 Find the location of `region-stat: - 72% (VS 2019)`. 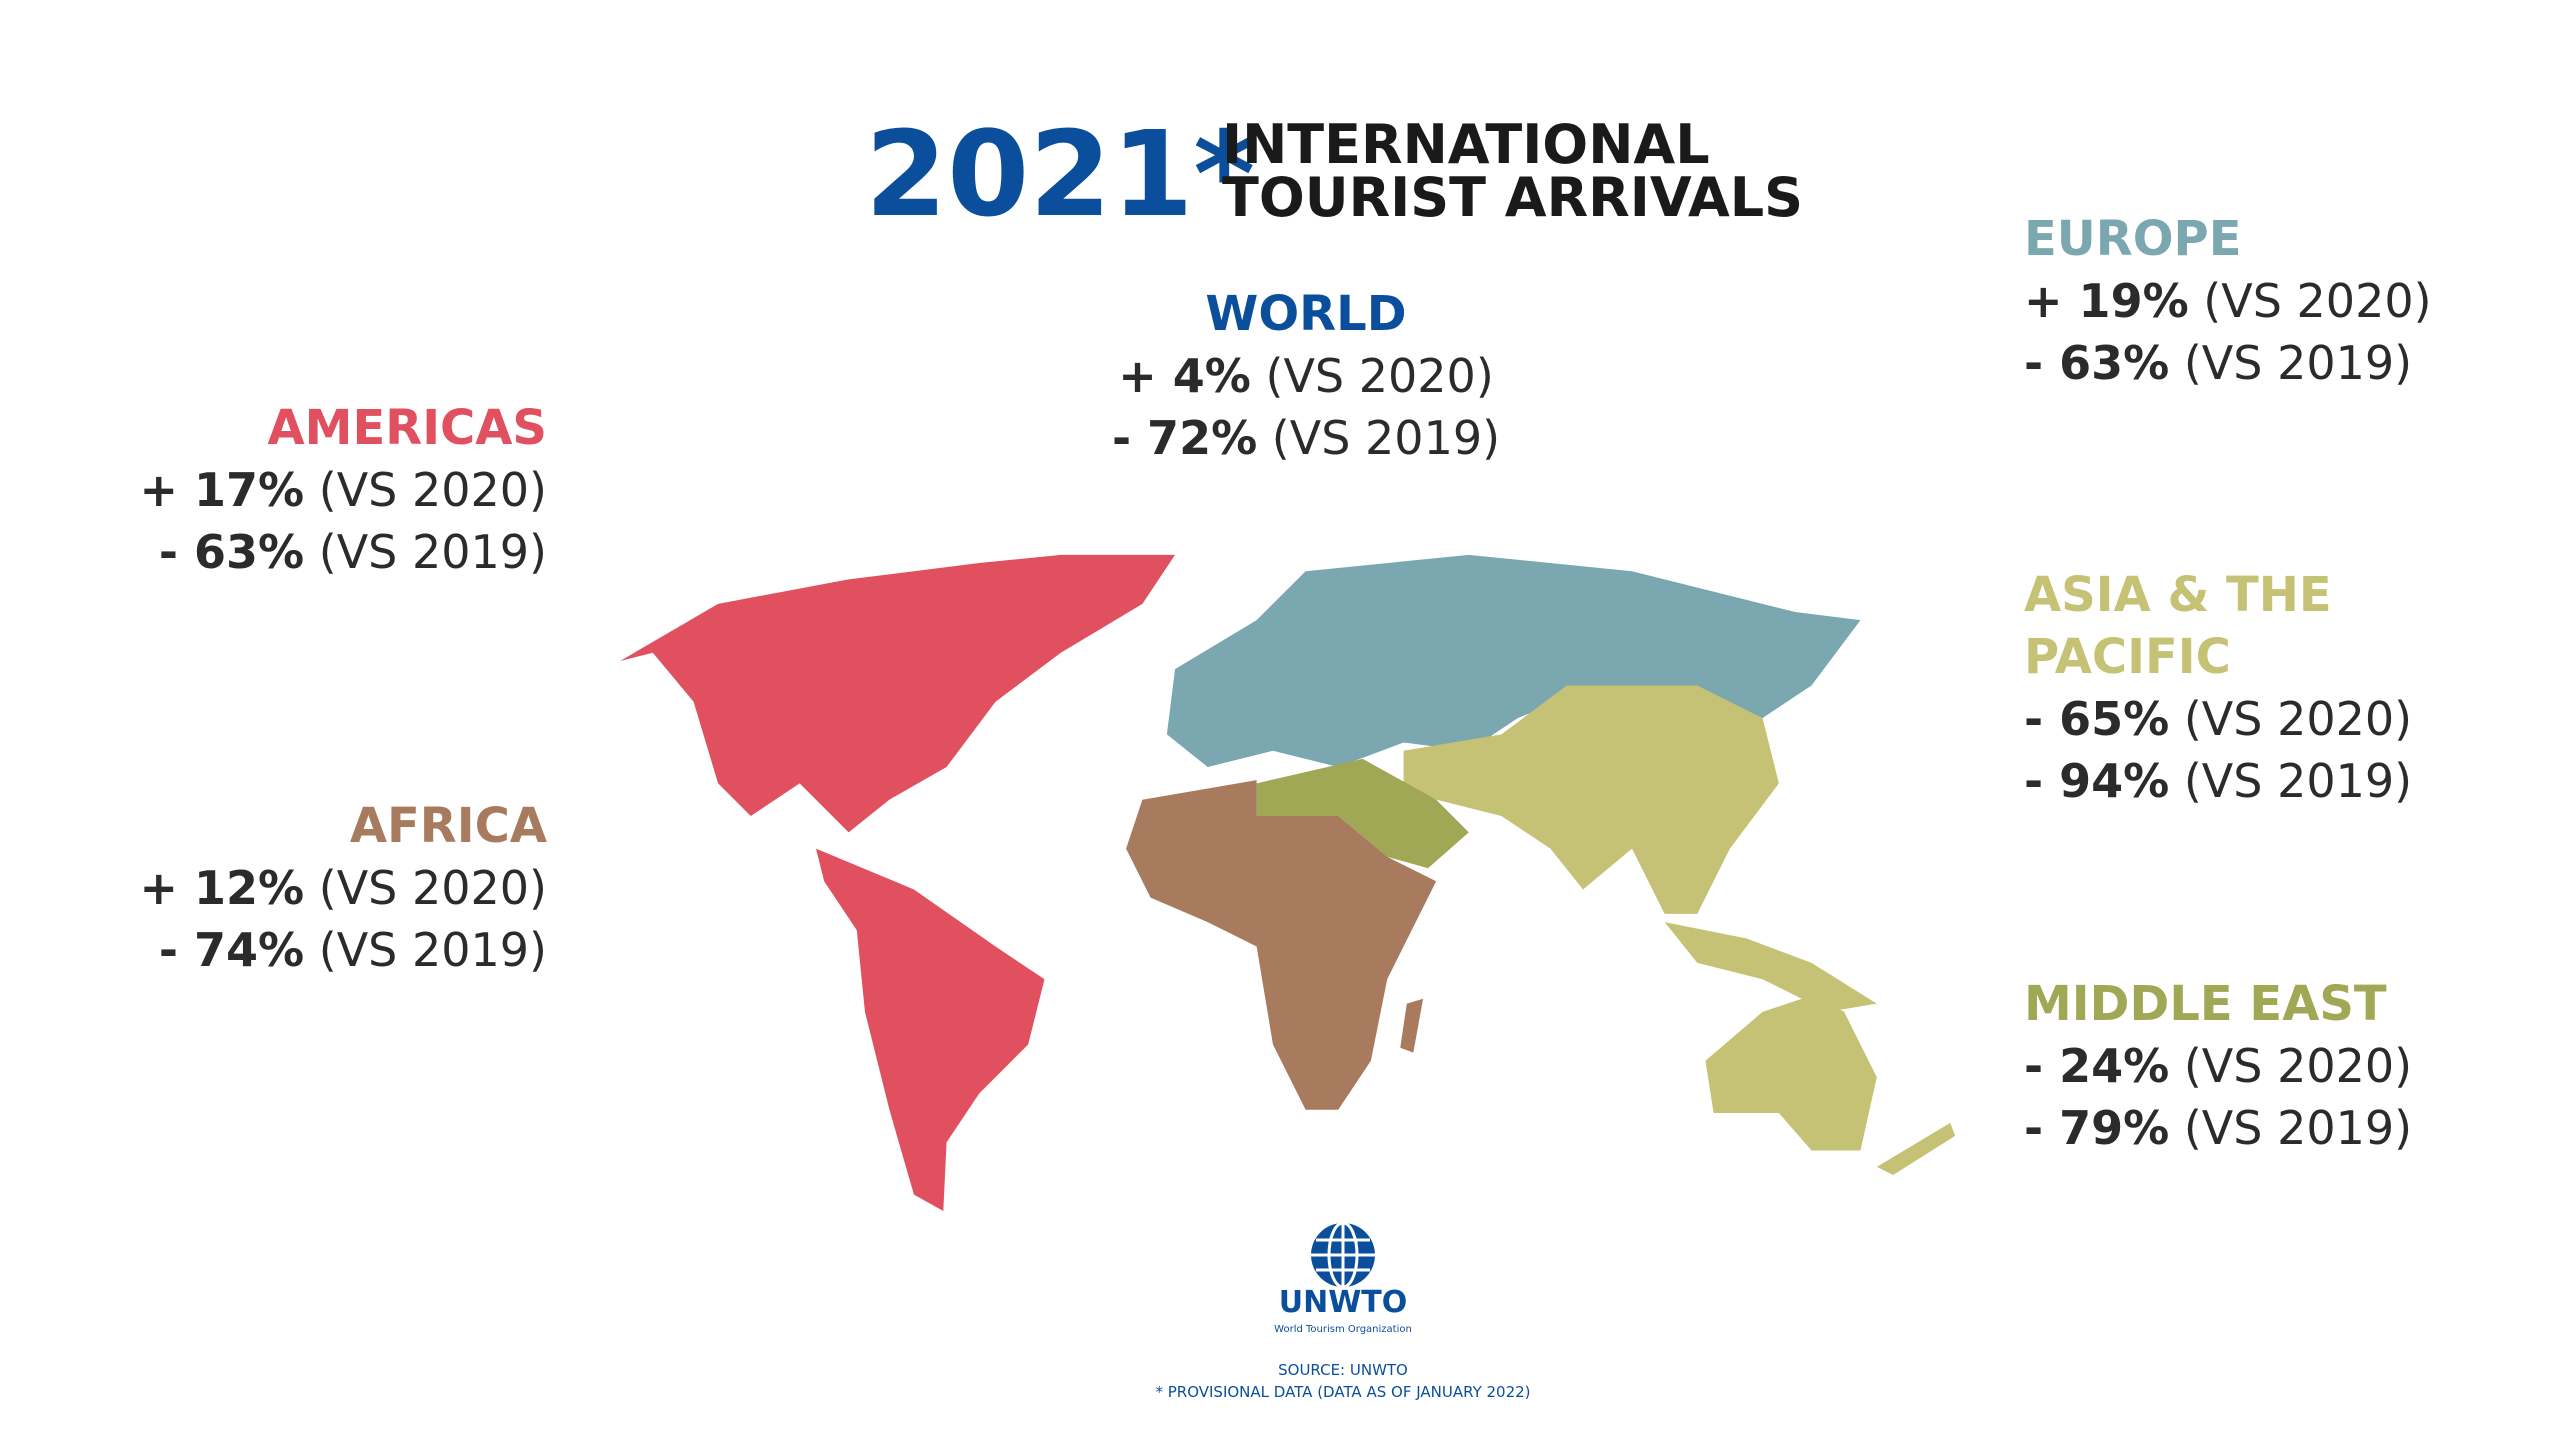

region-stat: - 72% (VS 2019) is located at coordinates (1306, 438).